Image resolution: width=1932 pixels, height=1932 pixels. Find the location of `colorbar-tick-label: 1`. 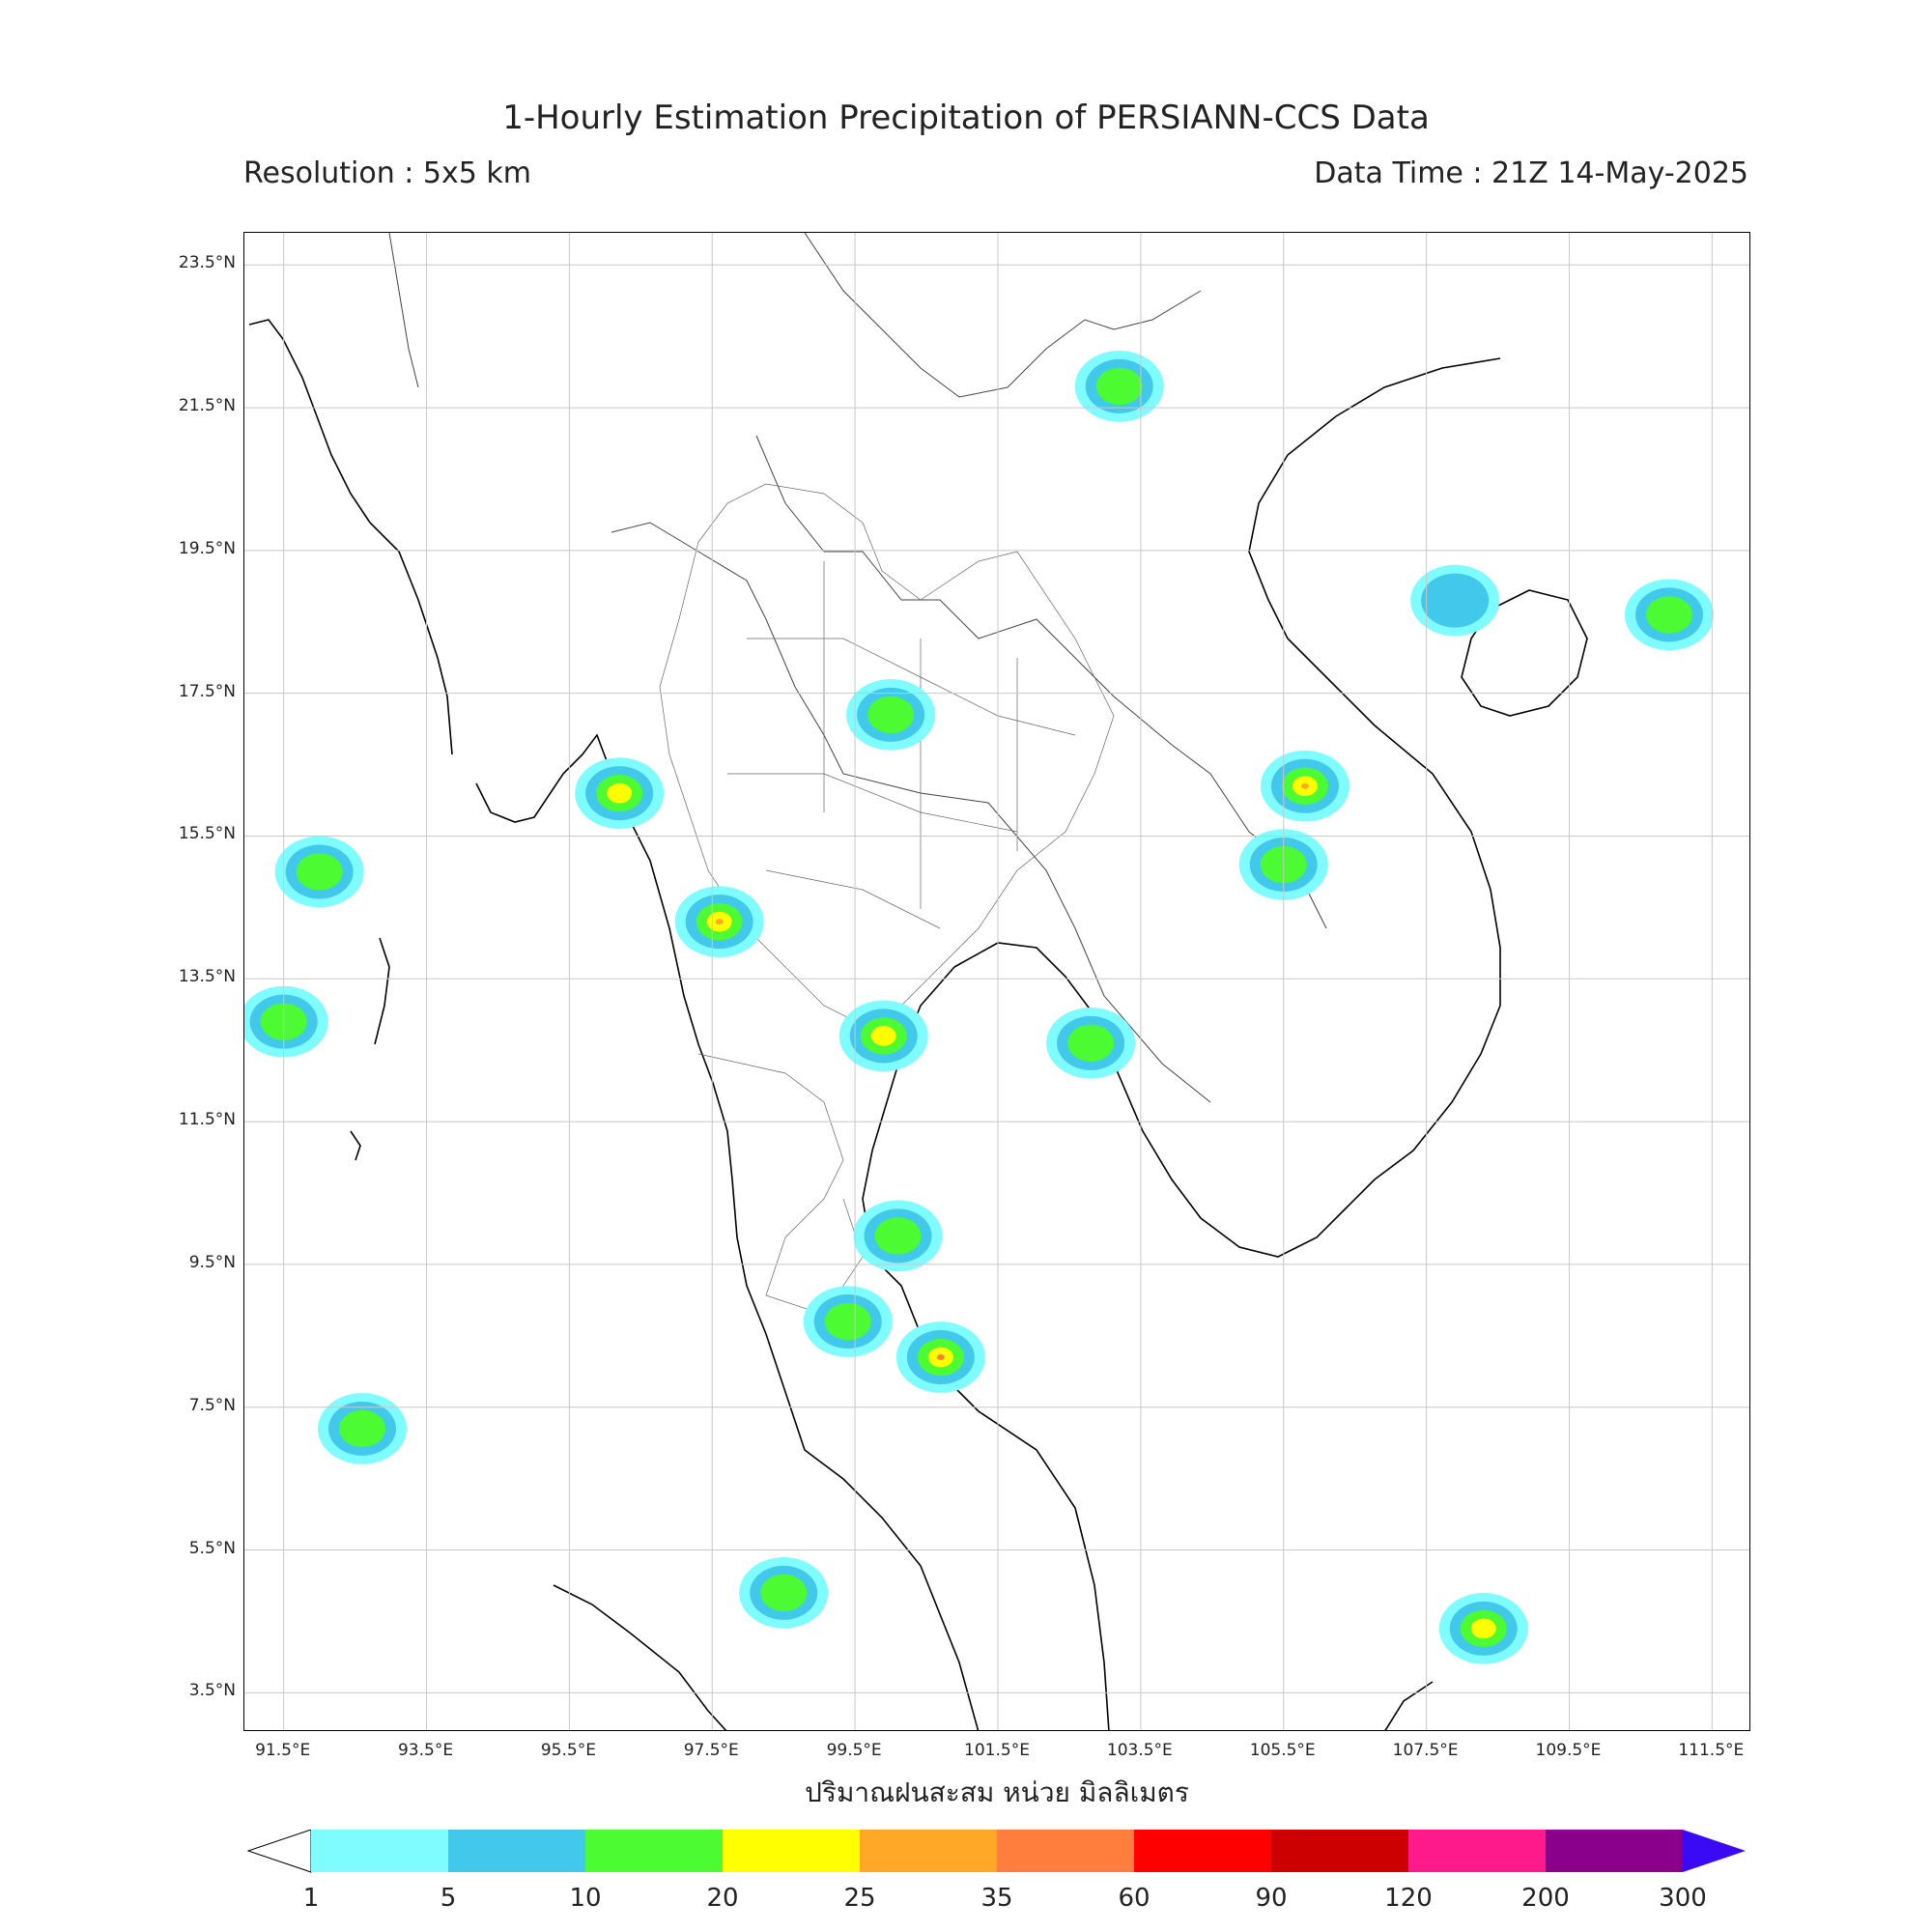

colorbar-tick-label: 1 is located at coordinates (311, 1898).